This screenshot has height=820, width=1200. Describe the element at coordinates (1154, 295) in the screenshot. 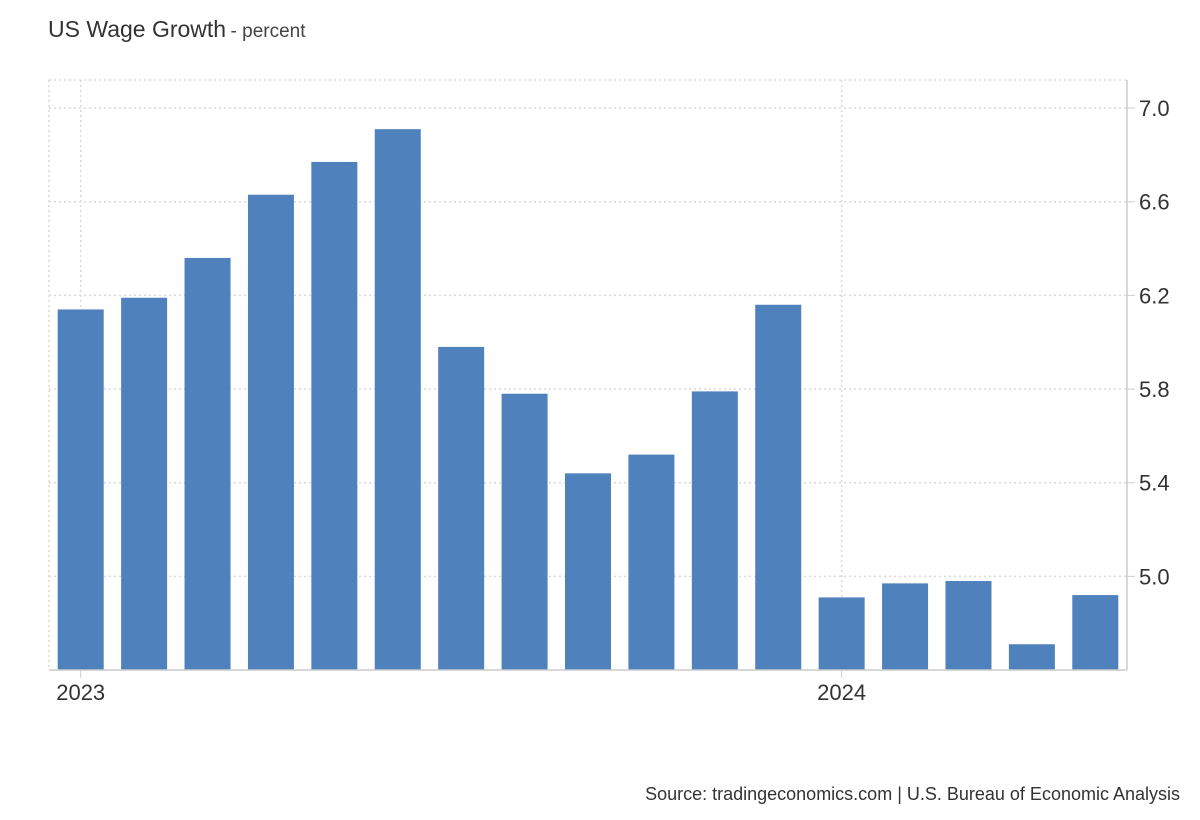

I see `y-tick-label: 6.2` at that location.